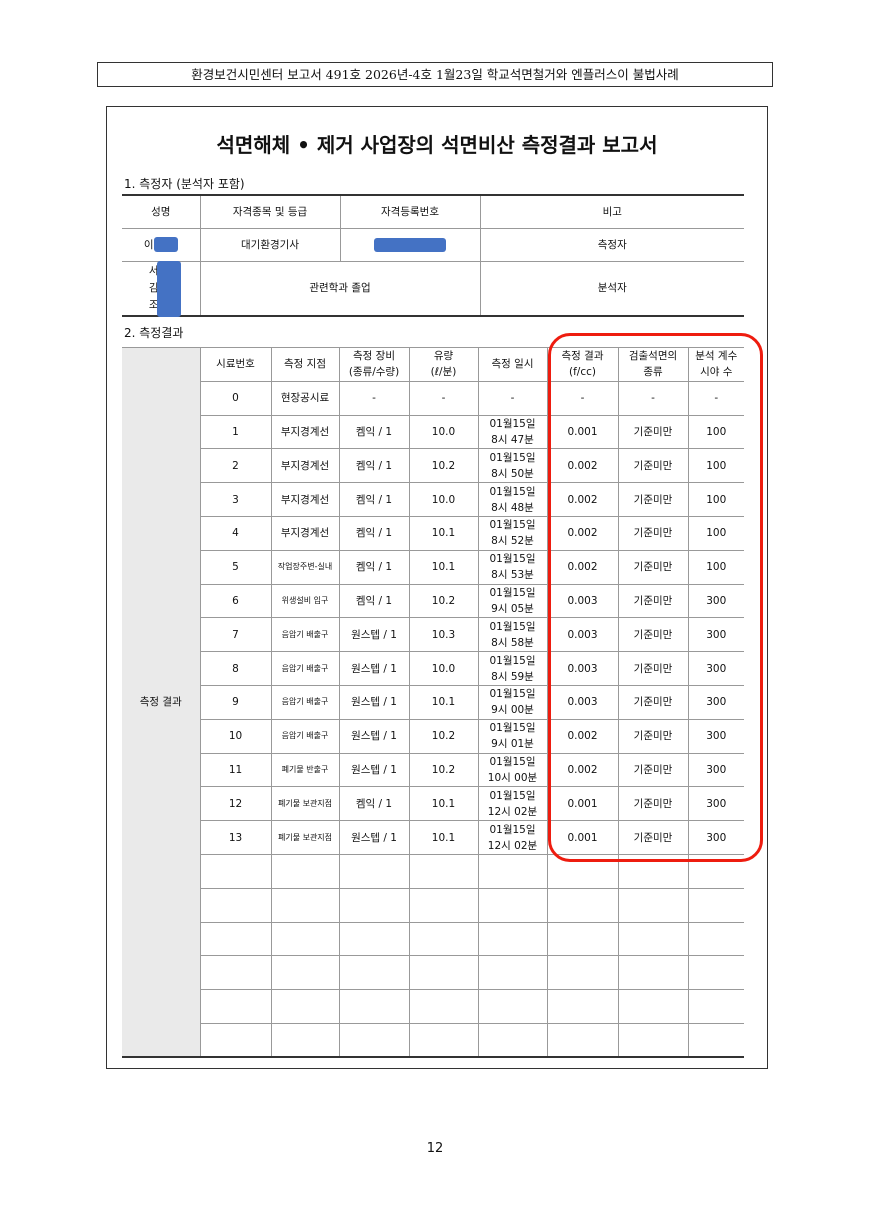  I want to click on cell-text: 음압기 배출구, so click(305, 634).